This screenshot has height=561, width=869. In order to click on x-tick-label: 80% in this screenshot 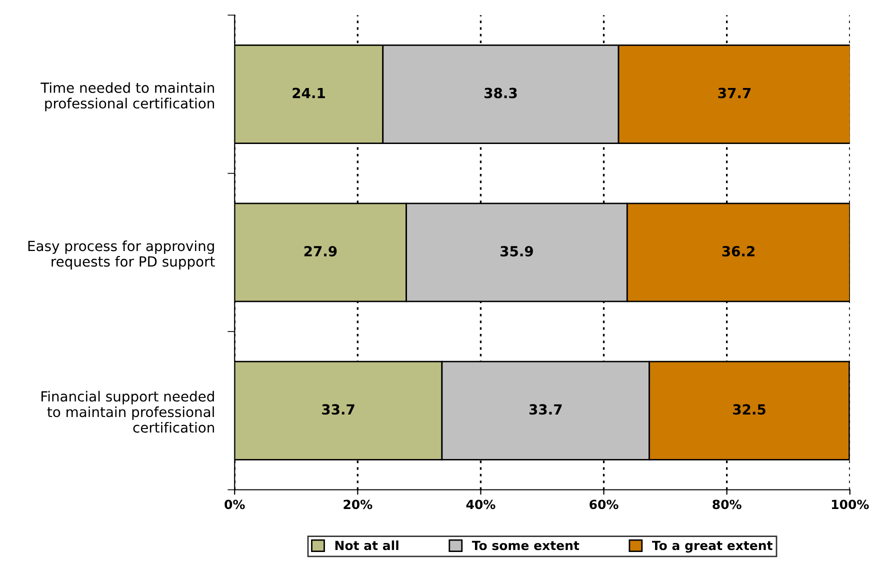, I will do `click(727, 505)`.